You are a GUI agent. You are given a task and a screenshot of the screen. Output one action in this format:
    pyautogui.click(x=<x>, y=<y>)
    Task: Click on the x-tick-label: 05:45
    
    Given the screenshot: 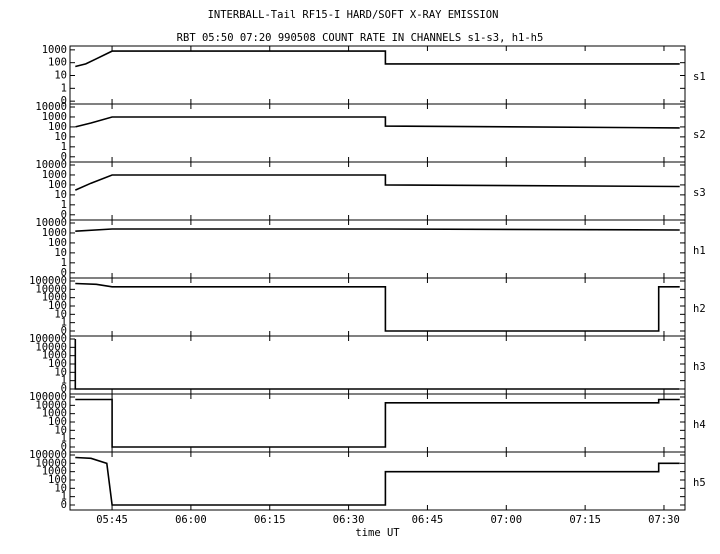 What is the action you would take?
    pyautogui.click(x=112, y=520)
    